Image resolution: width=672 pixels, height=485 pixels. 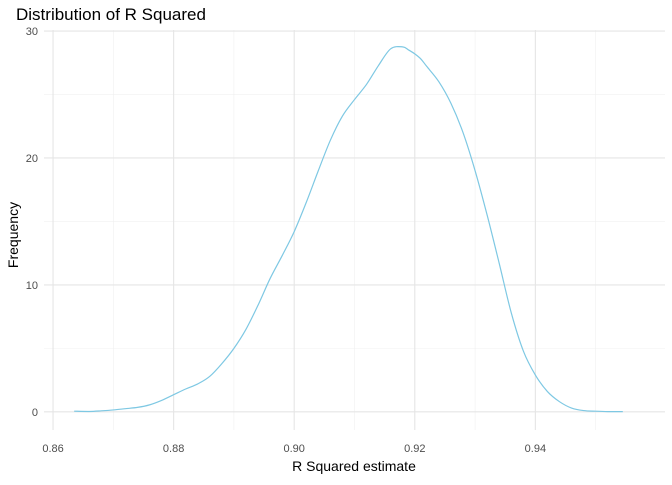 What do you see at coordinates (414, 449) in the screenshot?
I see `x-tick-label: 0.92` at bounding box center [414, 449].